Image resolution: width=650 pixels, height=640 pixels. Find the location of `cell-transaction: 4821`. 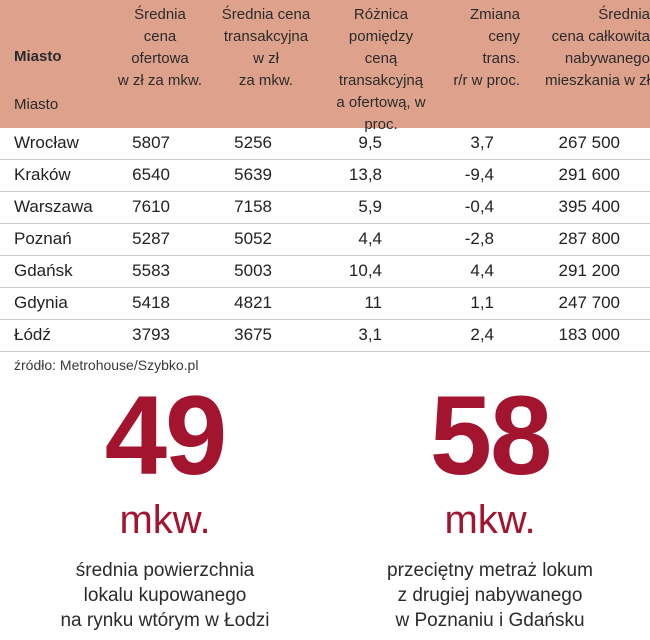

cell-transaction: 4821 is located at coordinates (253, 302).